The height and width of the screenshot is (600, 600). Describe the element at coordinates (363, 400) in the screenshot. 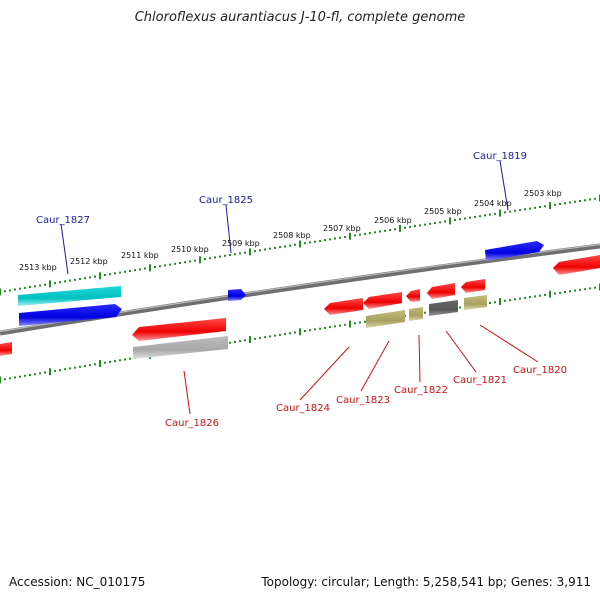

I see `gene-label-caur-1823: Caur_1823` at that location.